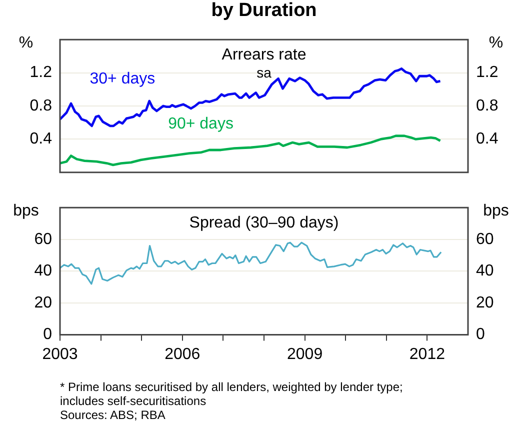 The image size is (517, 425). Describe the element at coordinates (123, 79) in the screenshot. I see `series-label: 30+ days` at that location.